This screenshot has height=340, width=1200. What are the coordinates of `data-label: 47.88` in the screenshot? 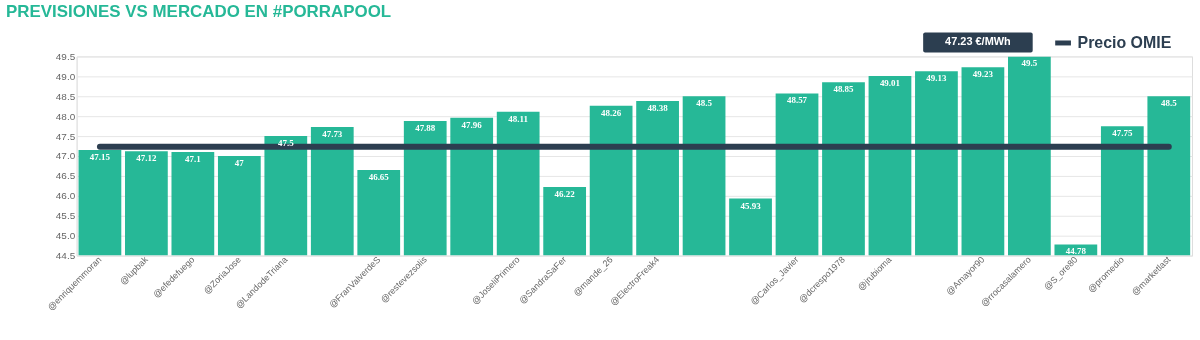 It's located at (425, 127).